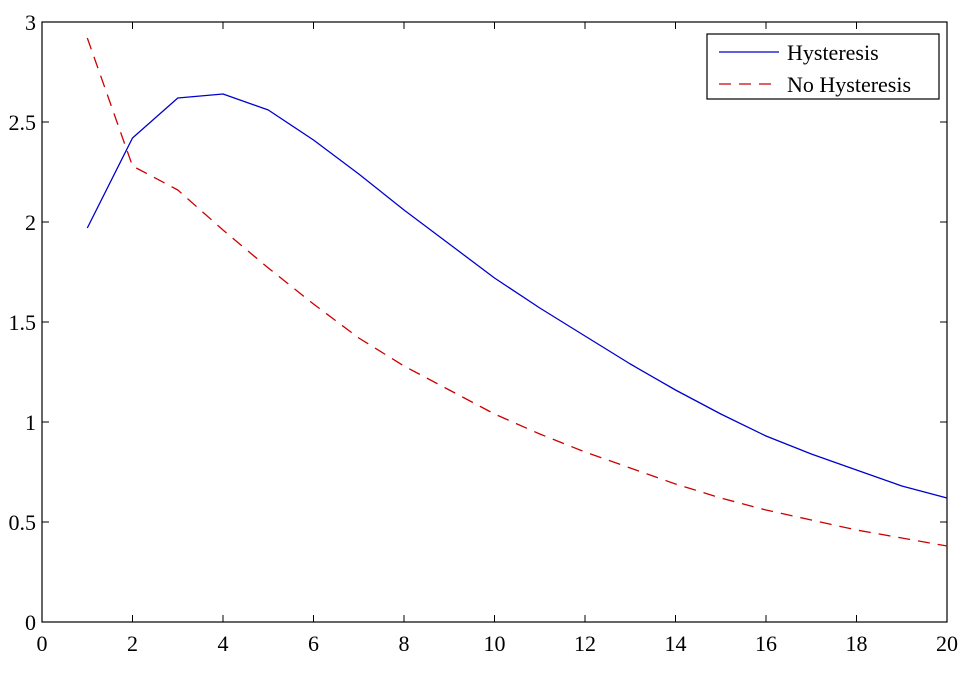  What do you see at coordinates (30, 422) in the screenshot?
I see `y-tick-label: 1` at bounding box center [30, 422].